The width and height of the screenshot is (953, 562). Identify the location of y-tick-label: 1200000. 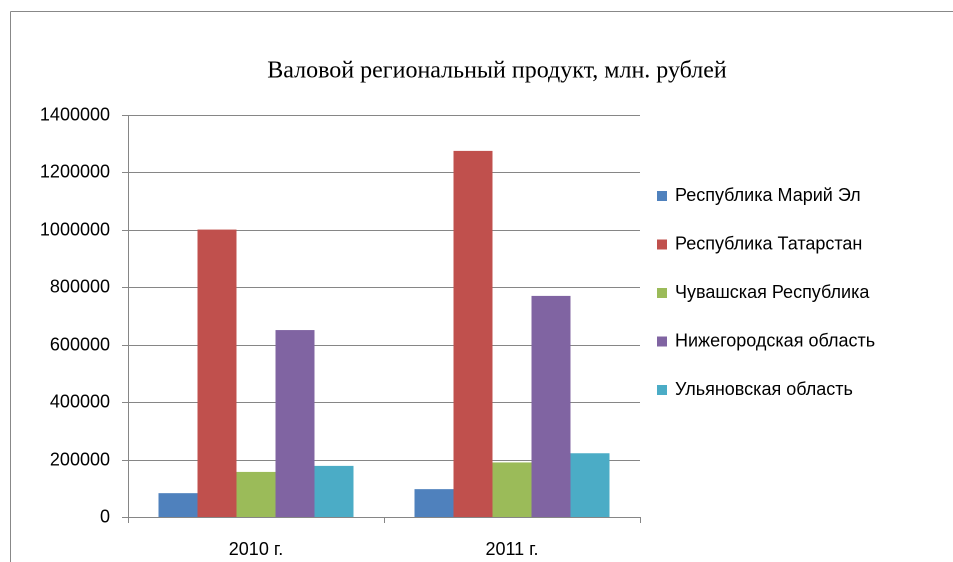
(75, 171).